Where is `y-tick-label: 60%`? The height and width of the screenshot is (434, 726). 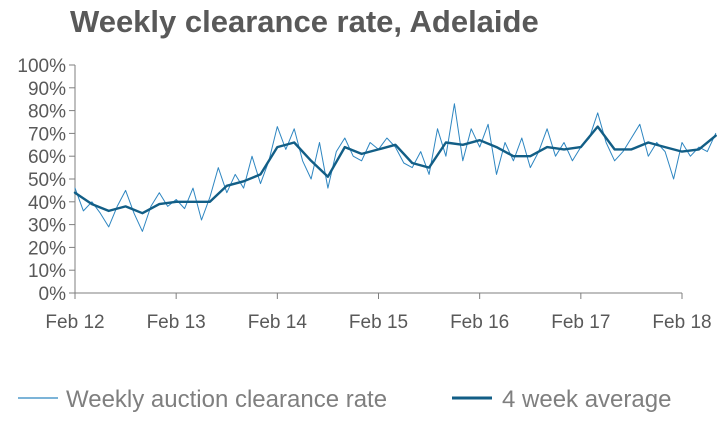 y-tick-label: 60% is located at coordinates (47, 157).